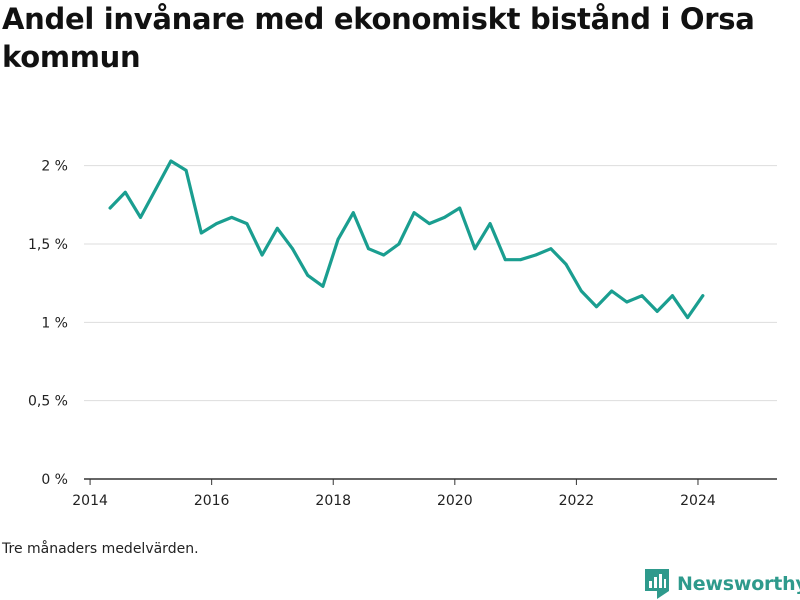 The width and height of the screenshot is (800, 600). I want to click on brand-logo: Newsworthy, so click(722, 584).